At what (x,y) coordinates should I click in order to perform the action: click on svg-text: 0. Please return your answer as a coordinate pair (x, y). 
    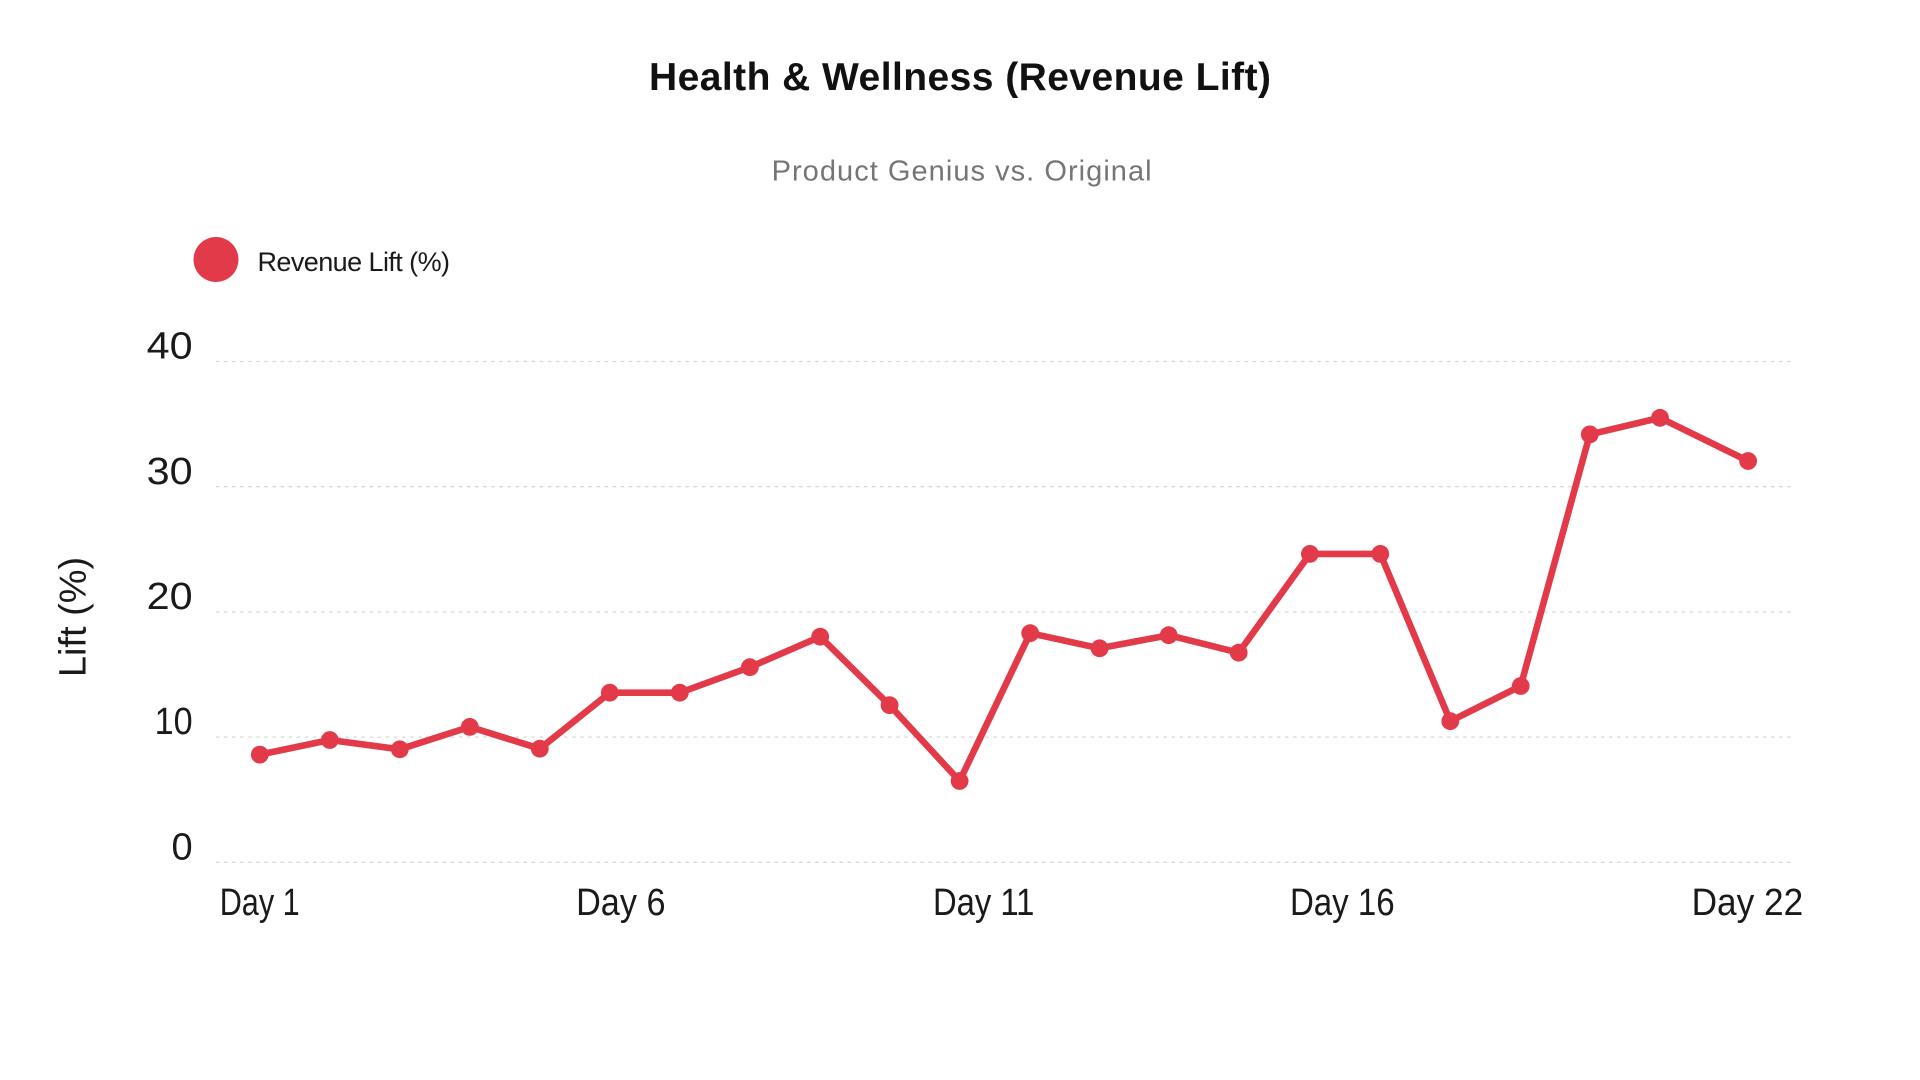
    Looking at the image, I should click on (181, 847).